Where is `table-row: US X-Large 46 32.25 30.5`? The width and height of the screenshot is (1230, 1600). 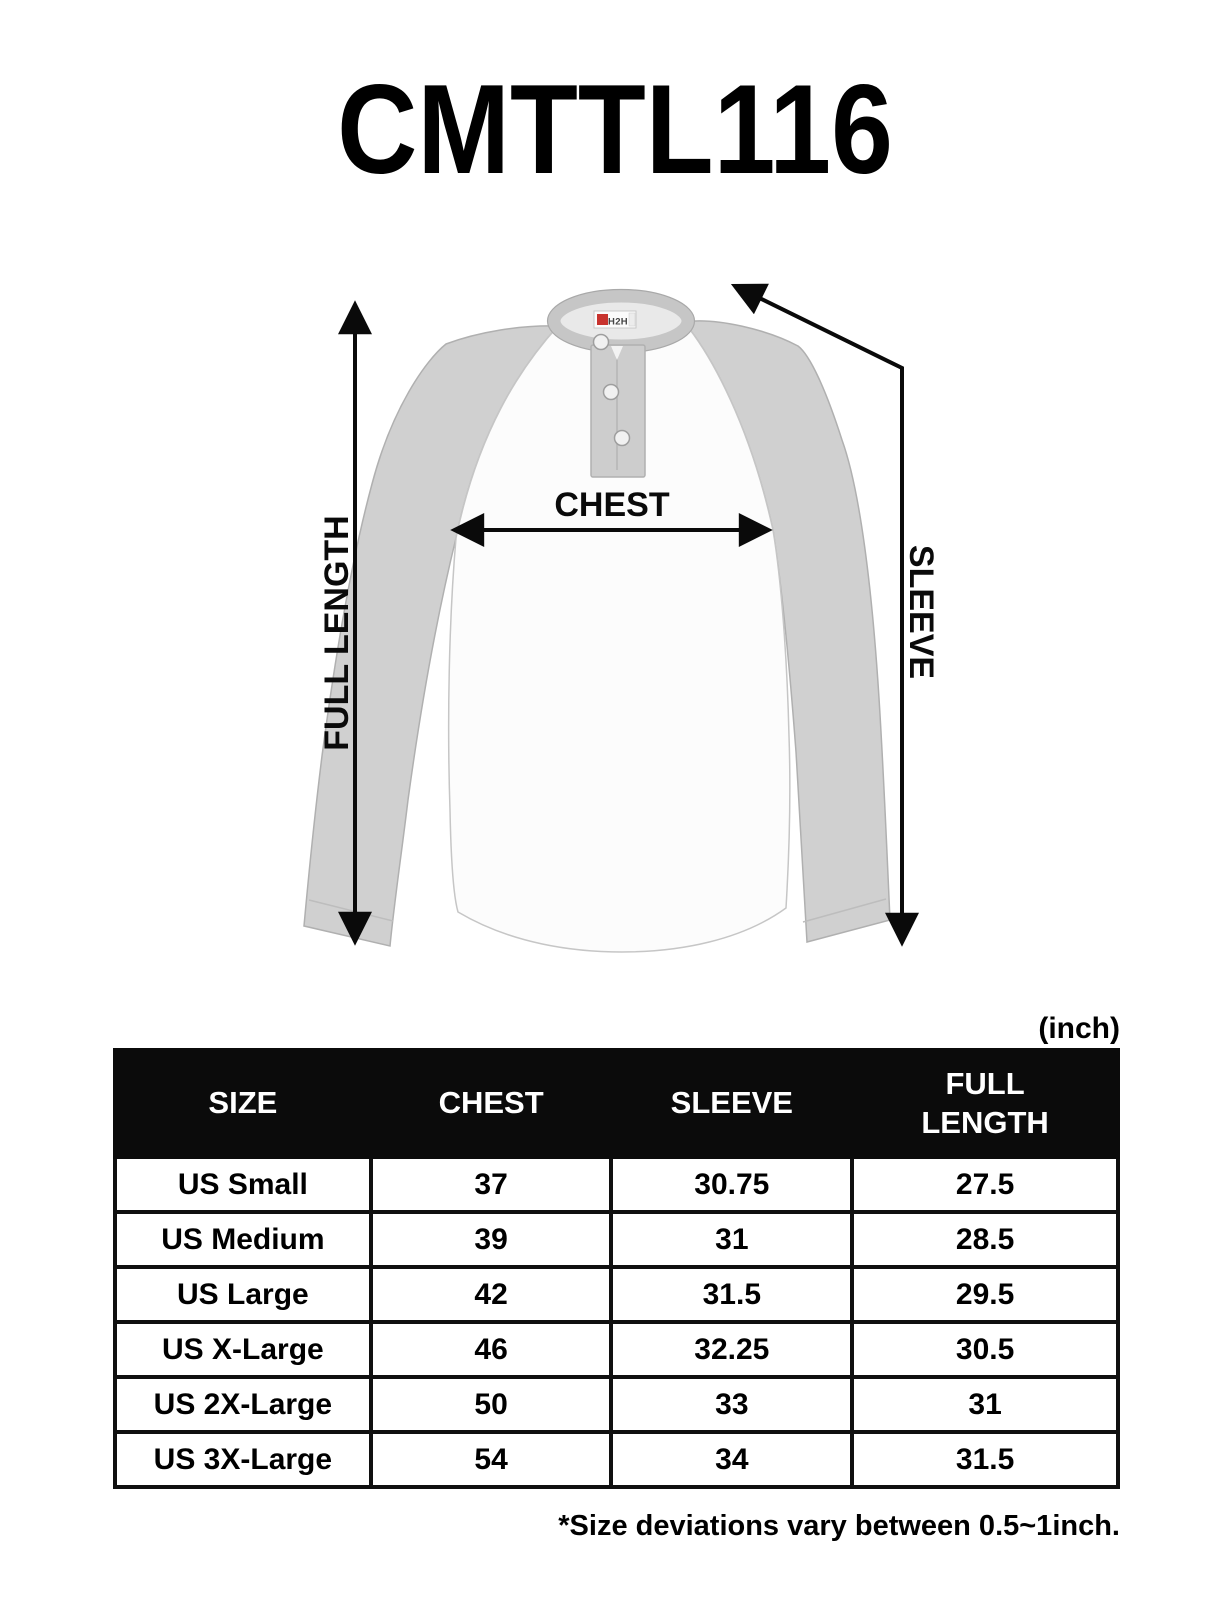 table-row: US X-Large 46 32.25 30.5 is located at coordinates (616, 1349).